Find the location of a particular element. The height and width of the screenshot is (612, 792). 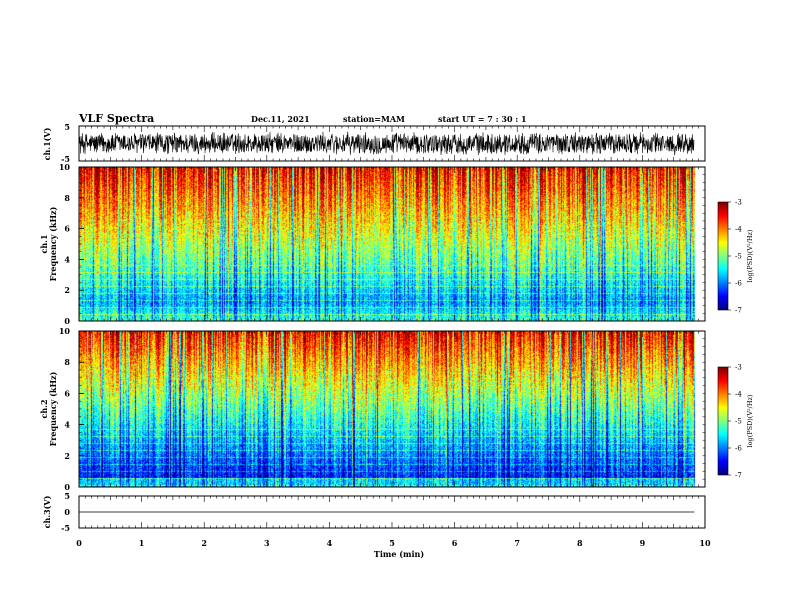

x-tick-label: 9 is located at coordinates (643, 543).